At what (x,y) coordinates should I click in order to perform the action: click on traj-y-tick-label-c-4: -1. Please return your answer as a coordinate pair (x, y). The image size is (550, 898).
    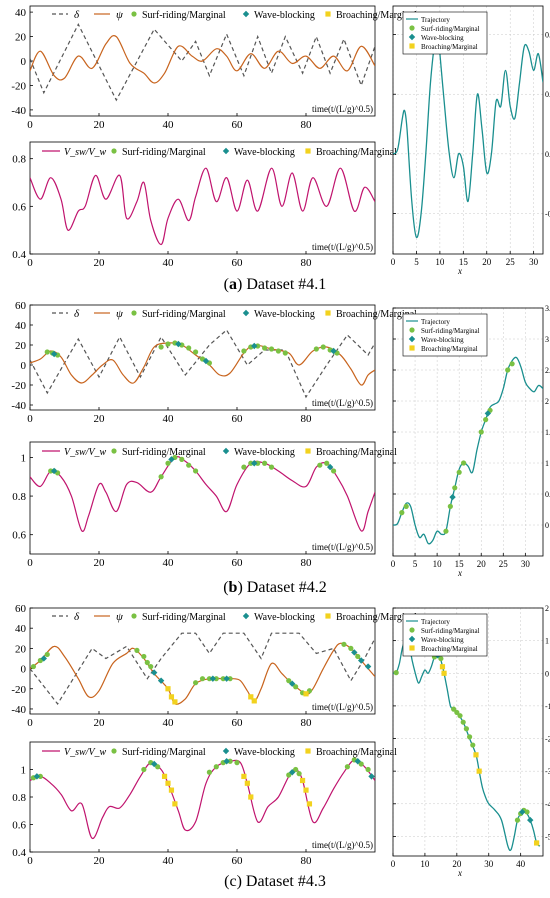
    Looking at the image, I should click on (547, 706).